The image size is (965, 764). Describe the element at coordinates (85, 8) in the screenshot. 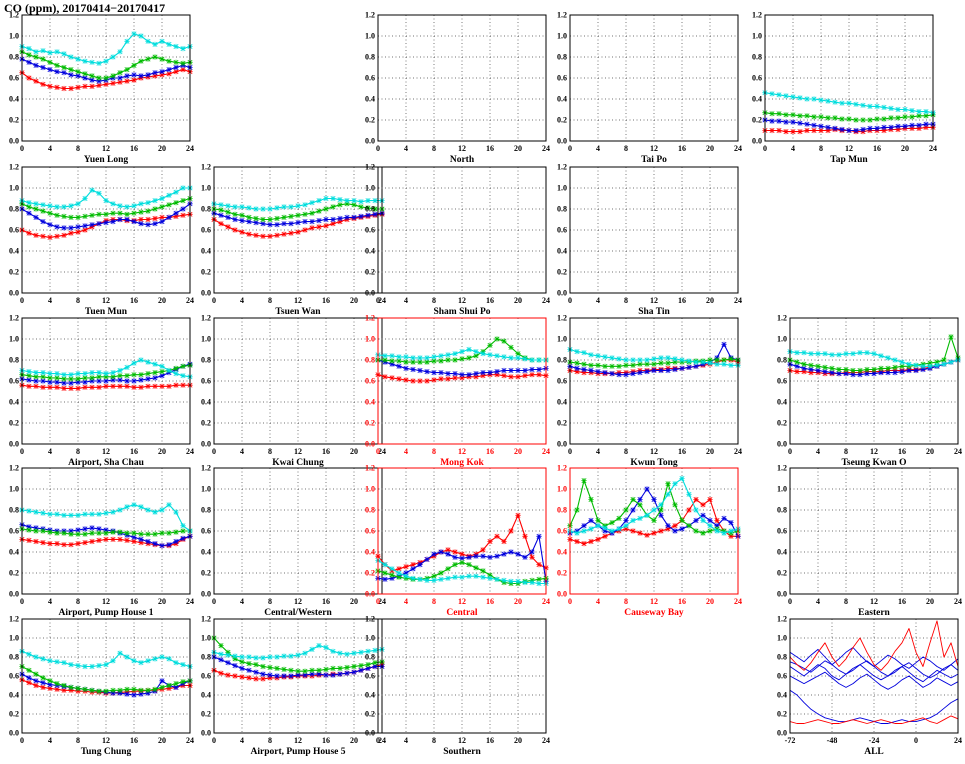

I see `figure-title: CO (ppm), 20170414−20170417` at that location.